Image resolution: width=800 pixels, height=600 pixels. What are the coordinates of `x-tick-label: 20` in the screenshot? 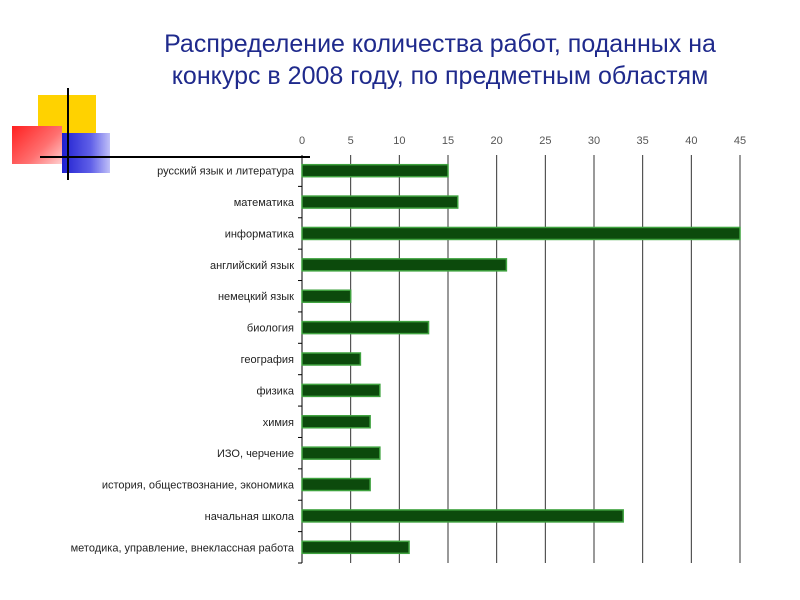 It's located at (497, 141).